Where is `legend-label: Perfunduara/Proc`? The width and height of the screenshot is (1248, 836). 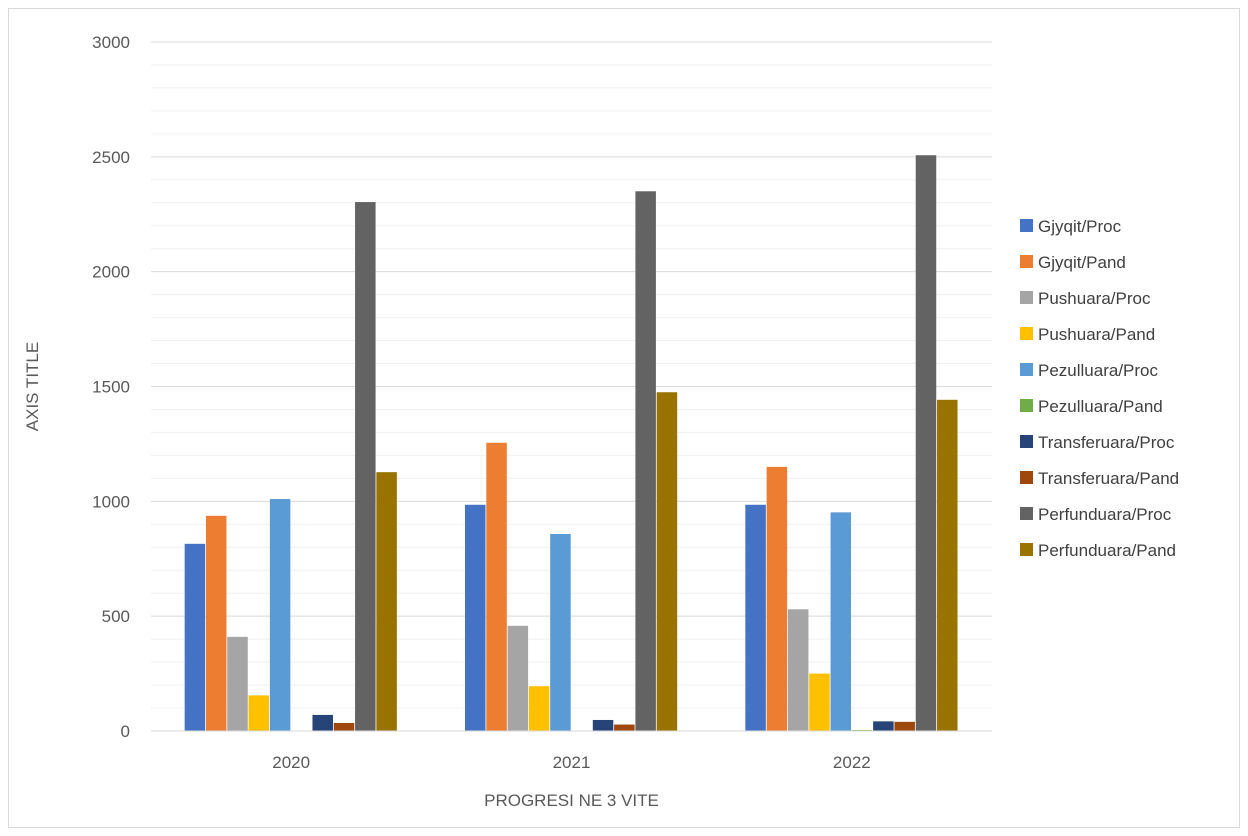 legend-label: Perfunduara/Proc is located at coordinates (1105, 514).